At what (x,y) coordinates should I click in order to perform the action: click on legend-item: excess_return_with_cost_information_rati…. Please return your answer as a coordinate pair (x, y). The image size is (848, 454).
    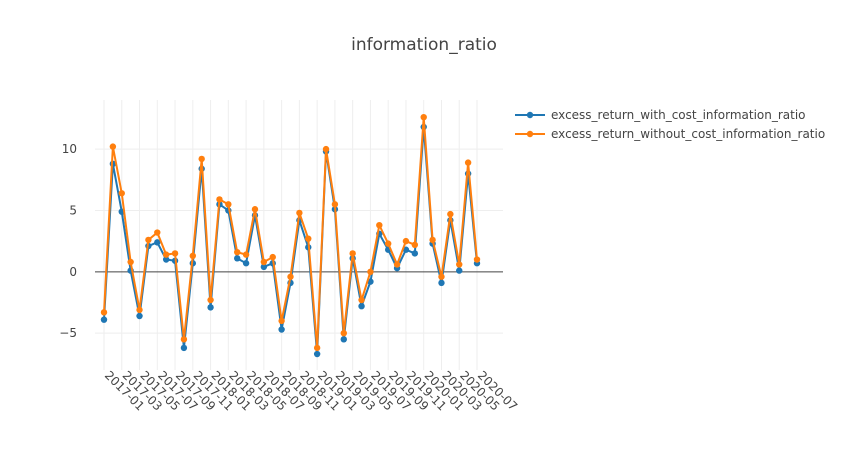
    Looking at the image, I should click on (660, 115).